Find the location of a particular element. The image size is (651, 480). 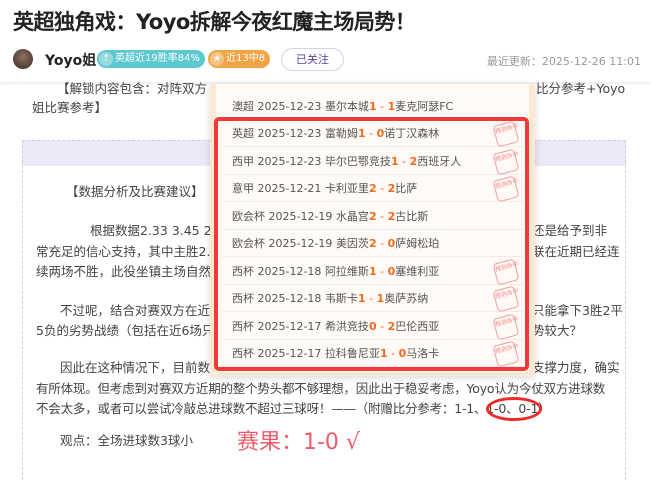

arrow-up-icon: ↑ is located at coordinates (106, 59).